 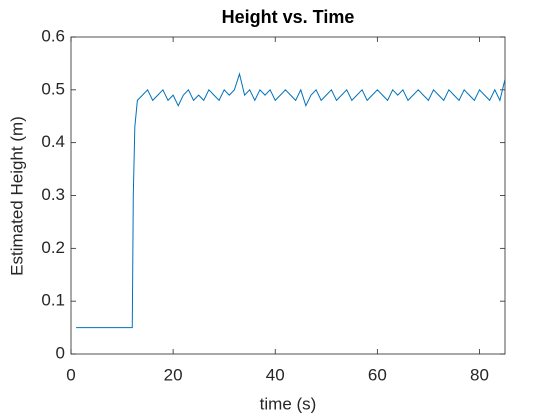 What do you see at coordinates (53, 247) in the screenshot?
I see `y-tick-label: 0.2` at bounding box center [53, 247].